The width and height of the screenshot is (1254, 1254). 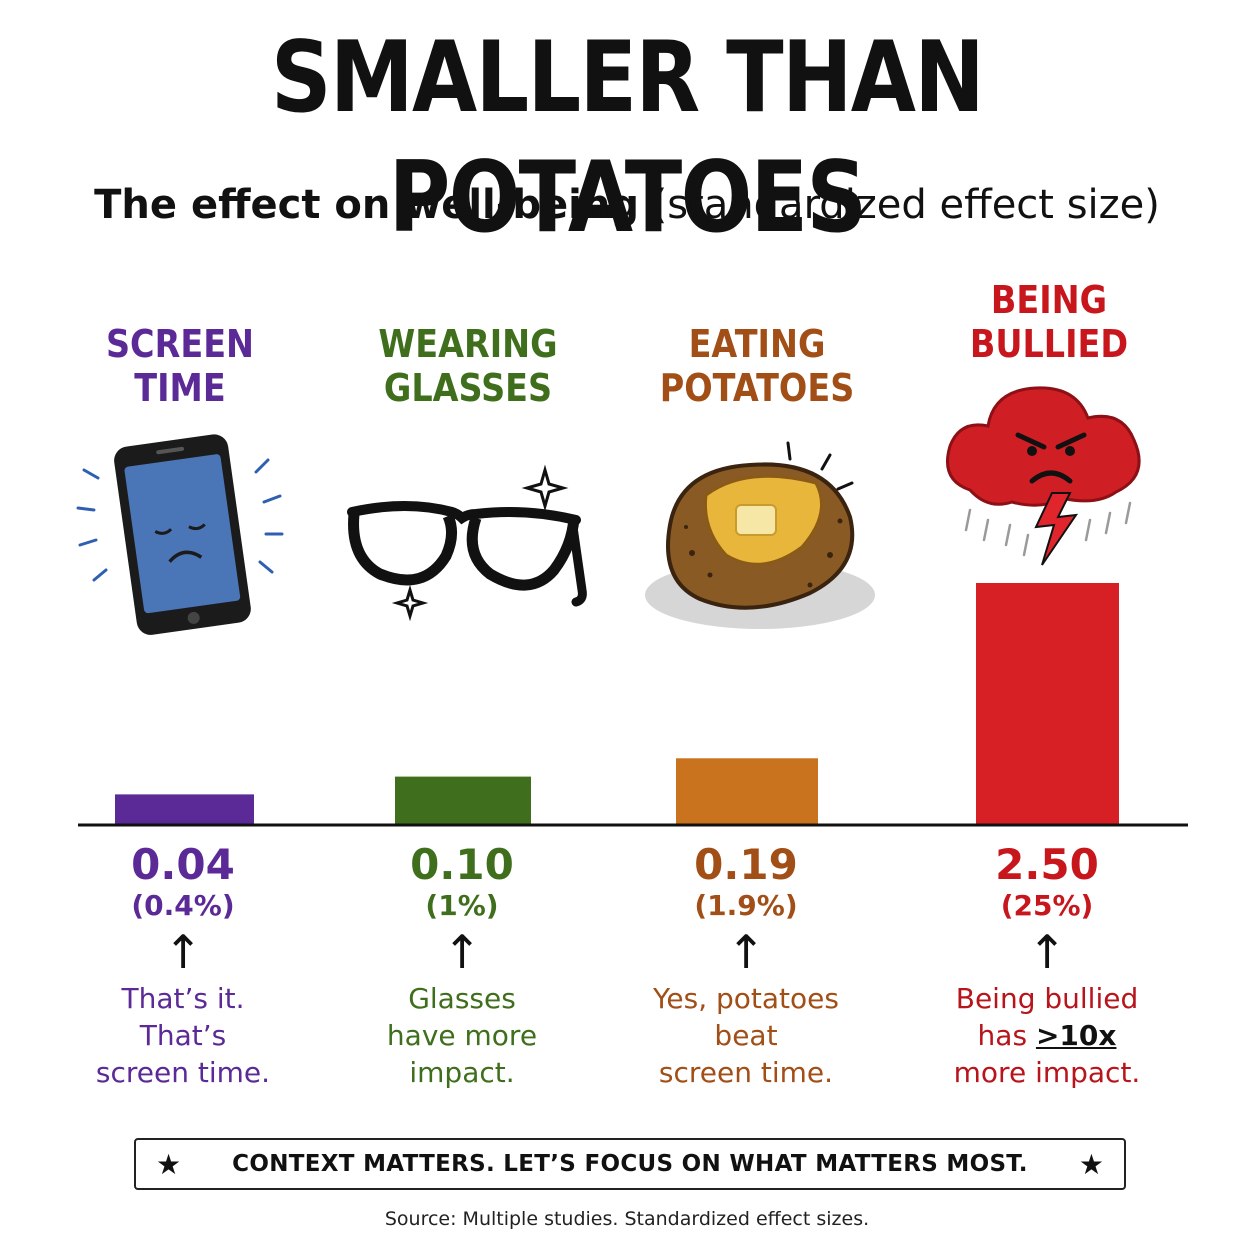 I want to click on note: Being bullied has >10x more impact., so click(x=1047, y=1035).